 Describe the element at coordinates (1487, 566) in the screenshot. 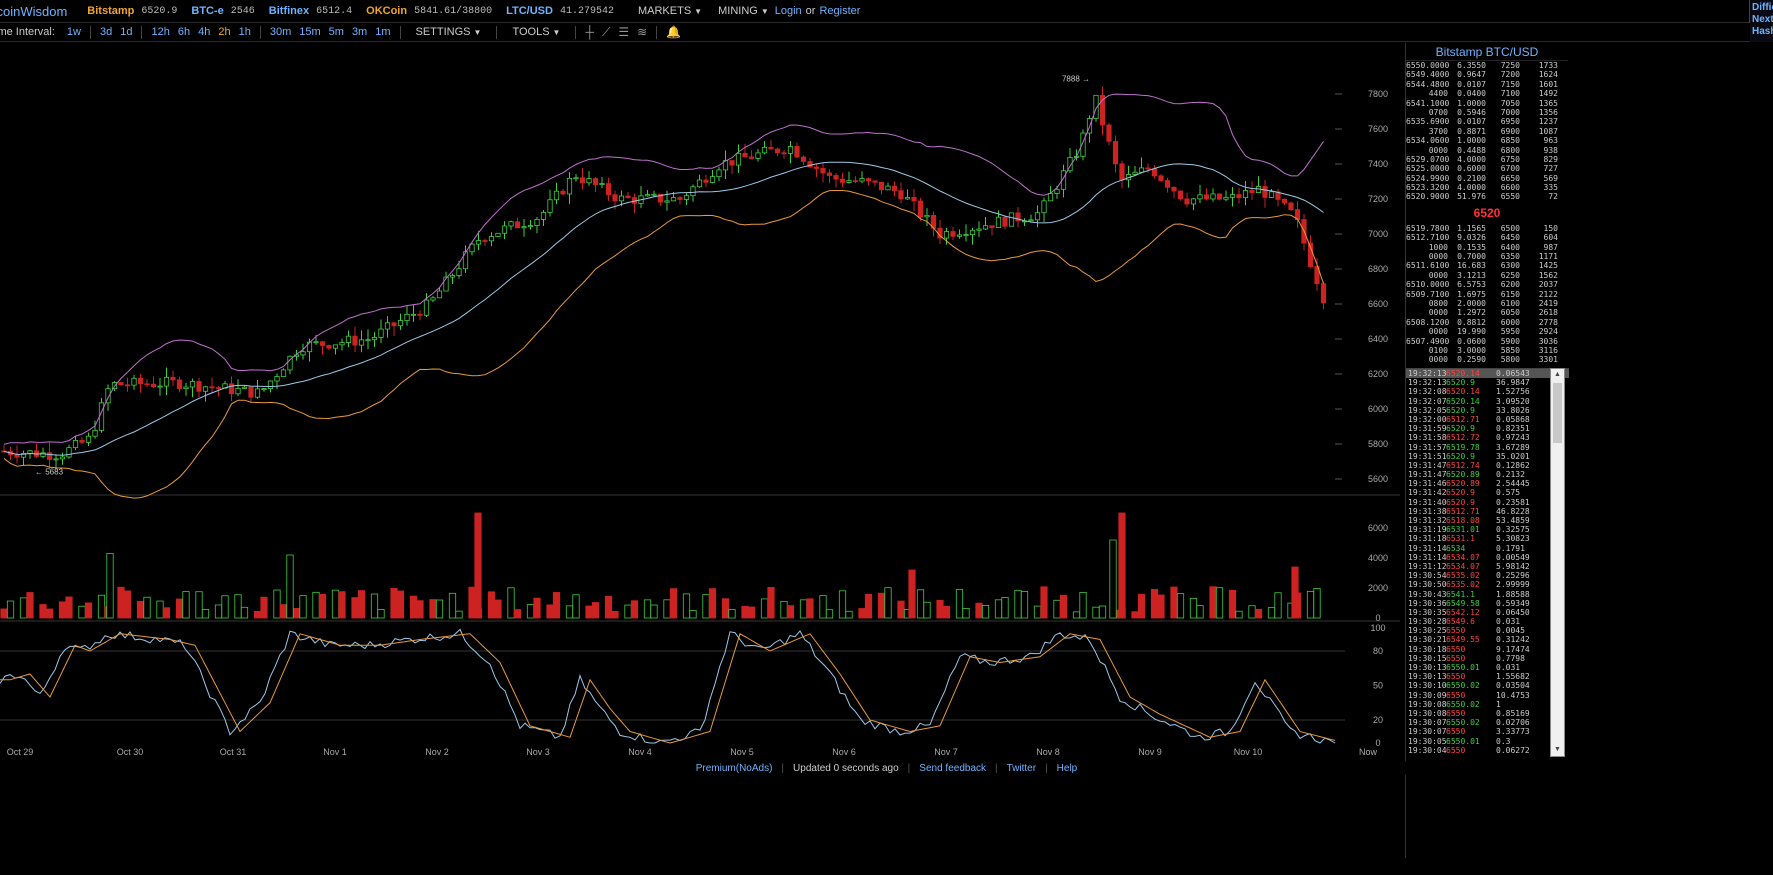

I see `trade-row: 19:31:12 6534.07 5.98142` at that location.